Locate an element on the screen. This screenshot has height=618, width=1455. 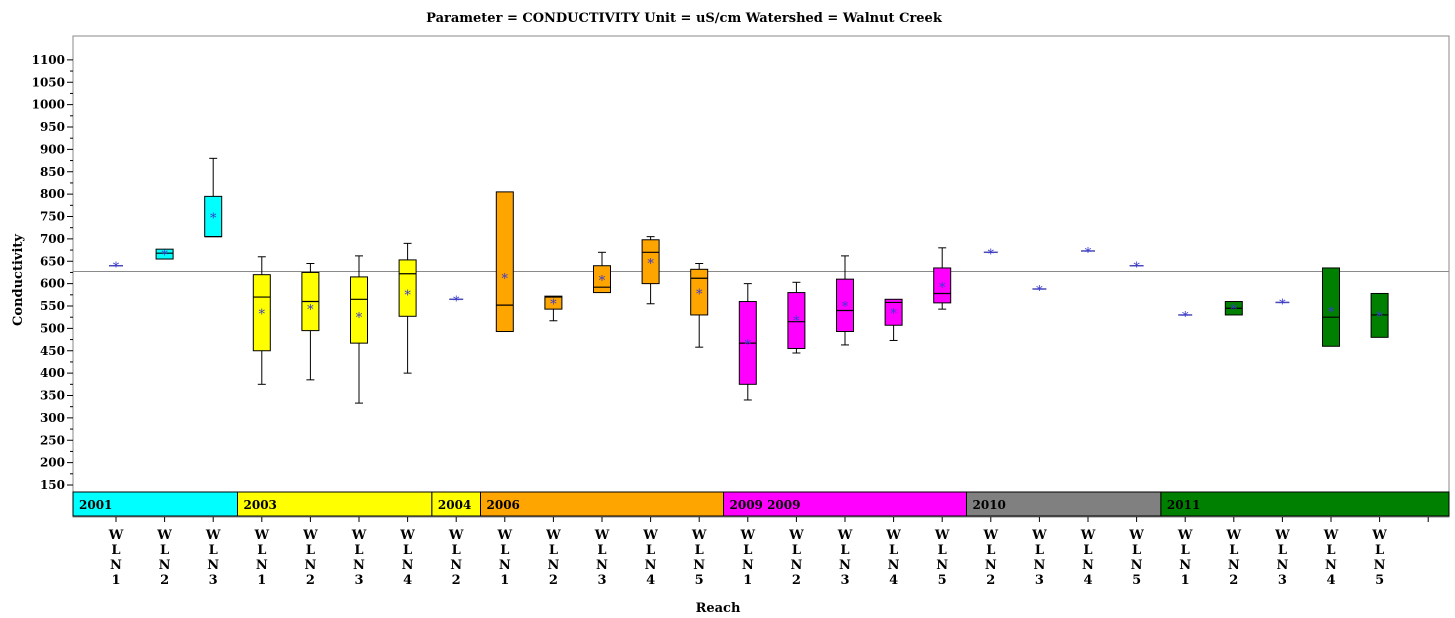
box-2009-wln2: * is located at coordinates (796, 317).